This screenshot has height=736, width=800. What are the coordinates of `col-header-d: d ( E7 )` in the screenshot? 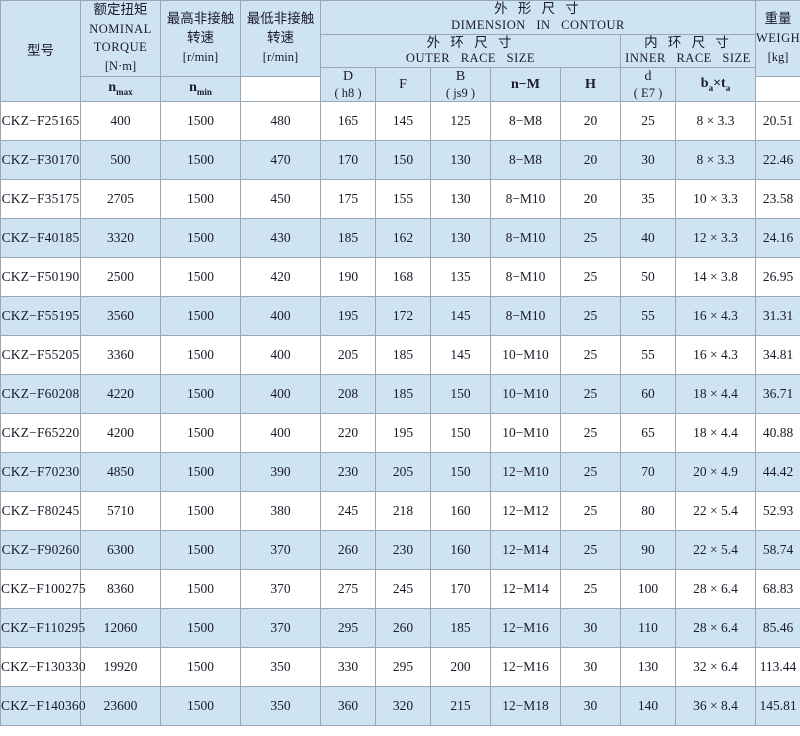 It's located at (648, 84).